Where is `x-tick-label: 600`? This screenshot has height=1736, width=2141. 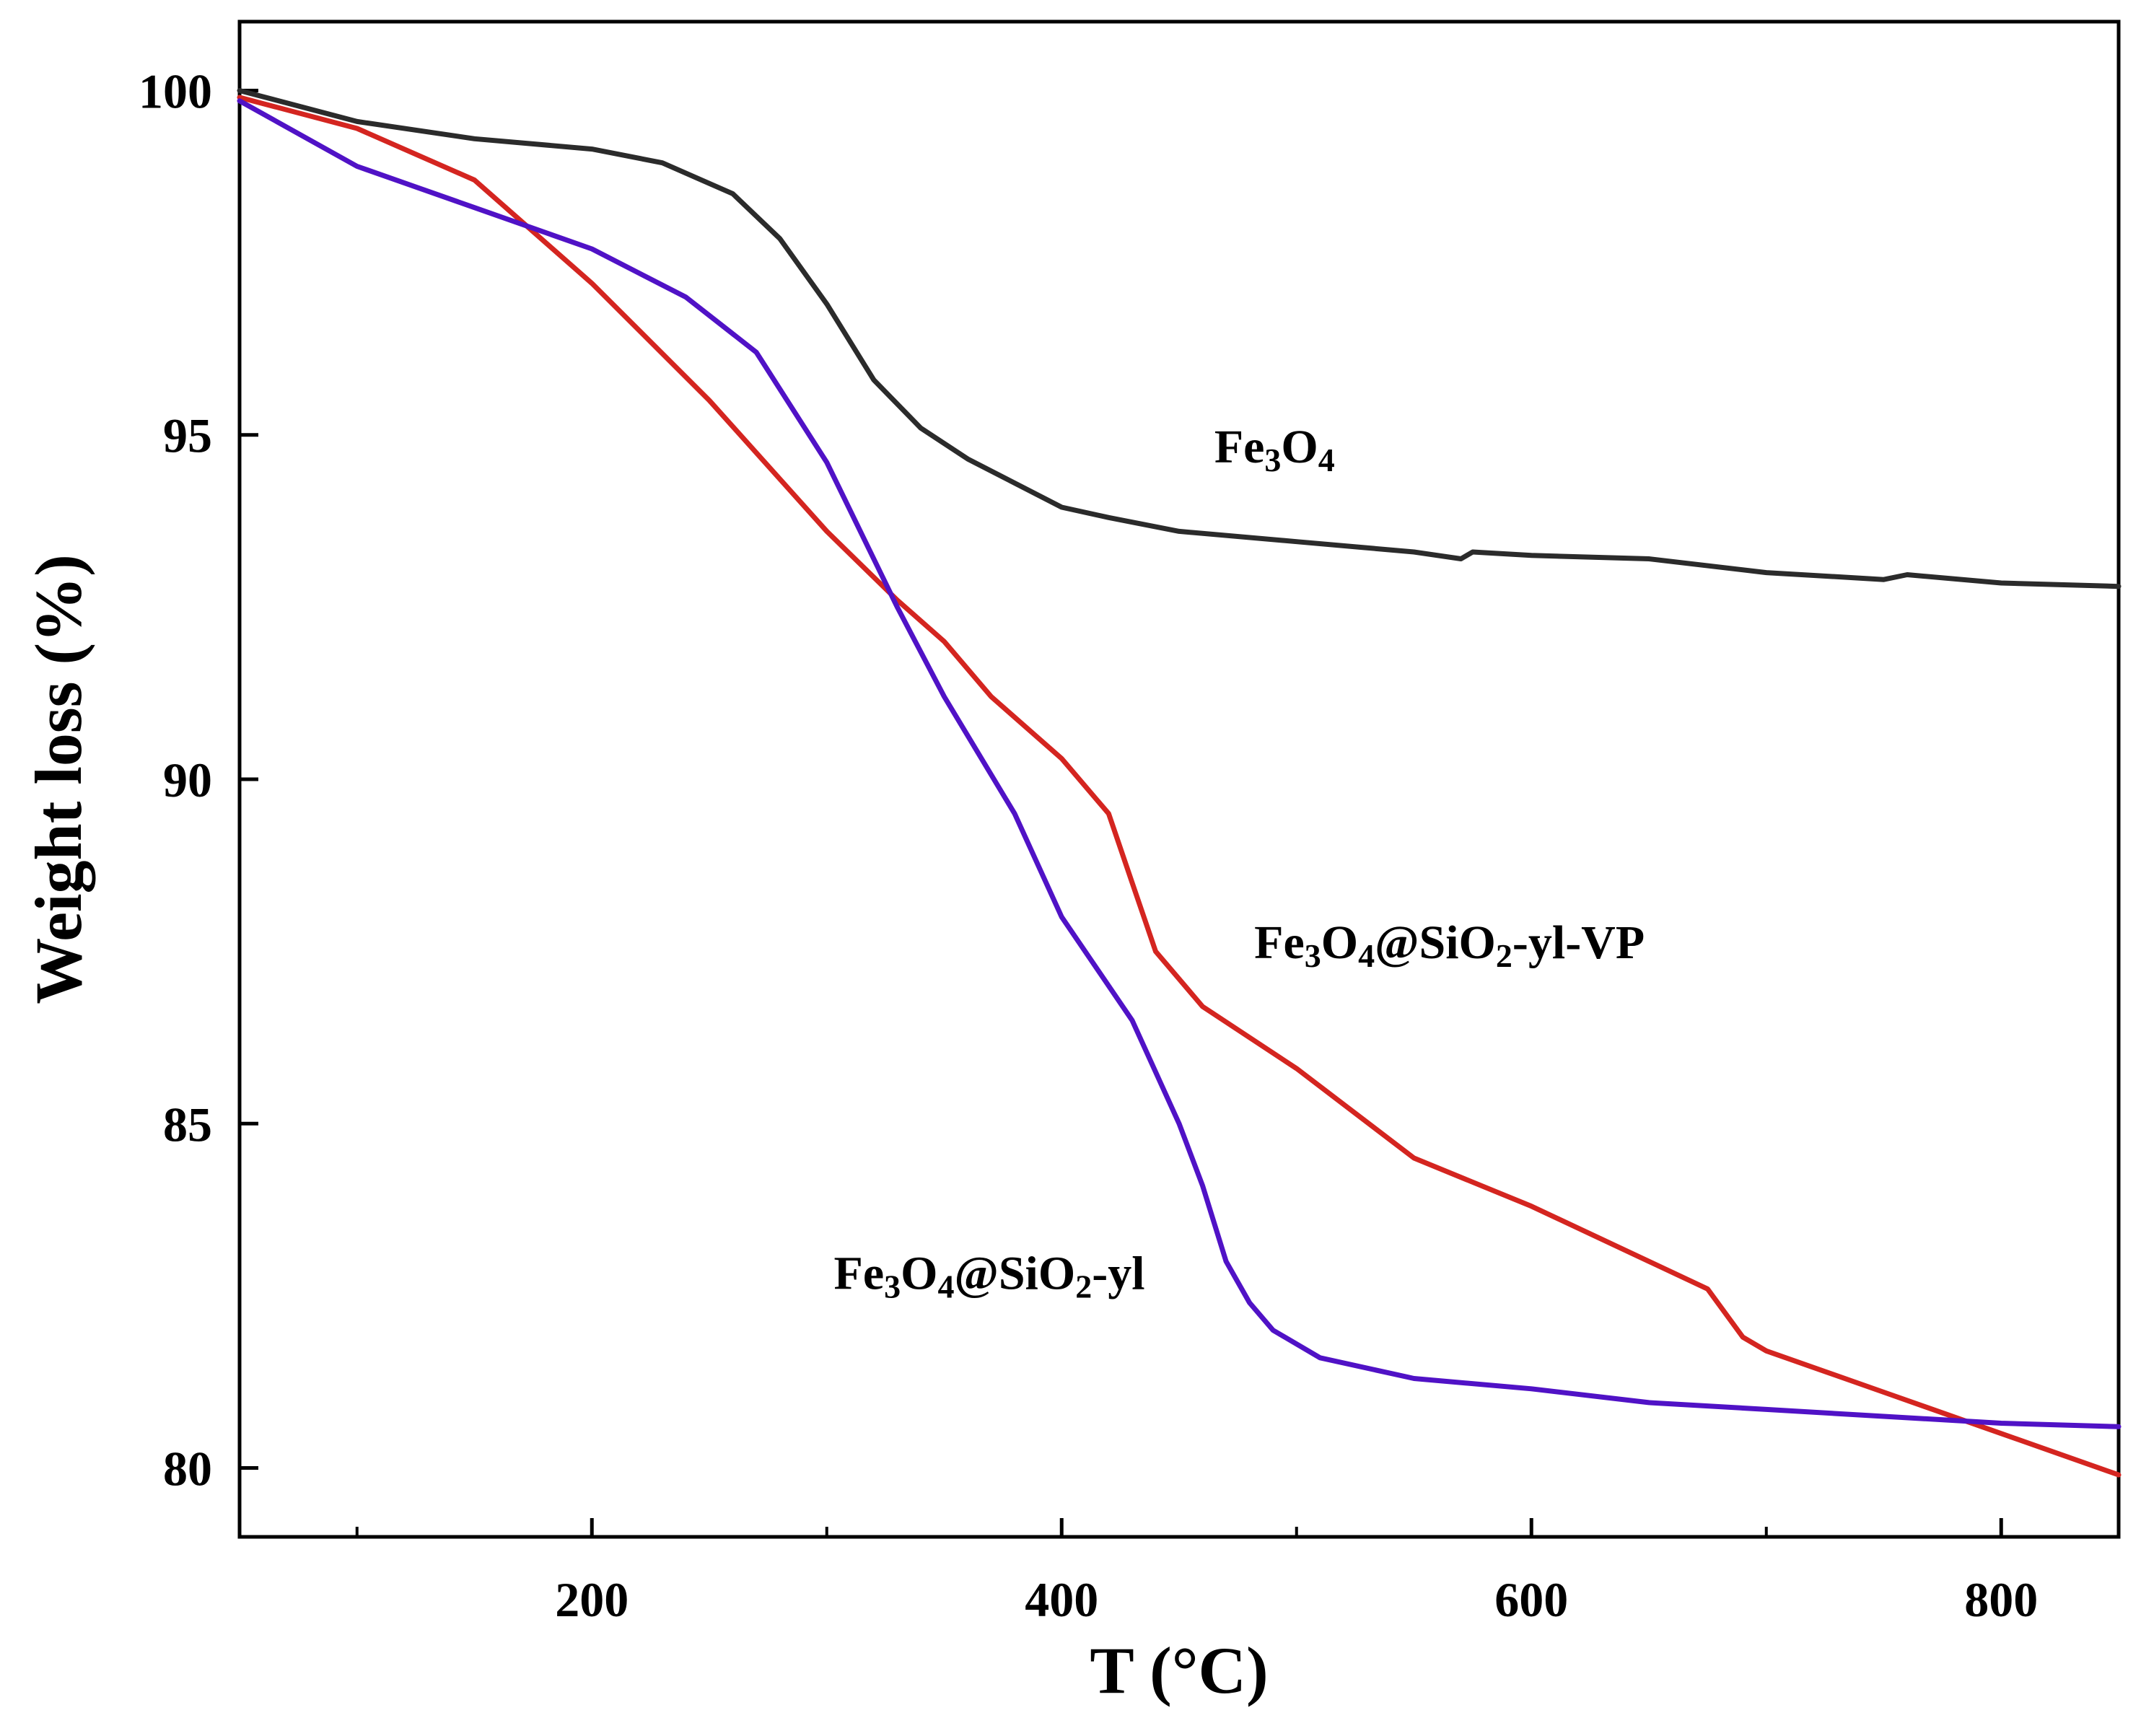 x-tick-label: 600 is located at coordinates (1531, 1599).